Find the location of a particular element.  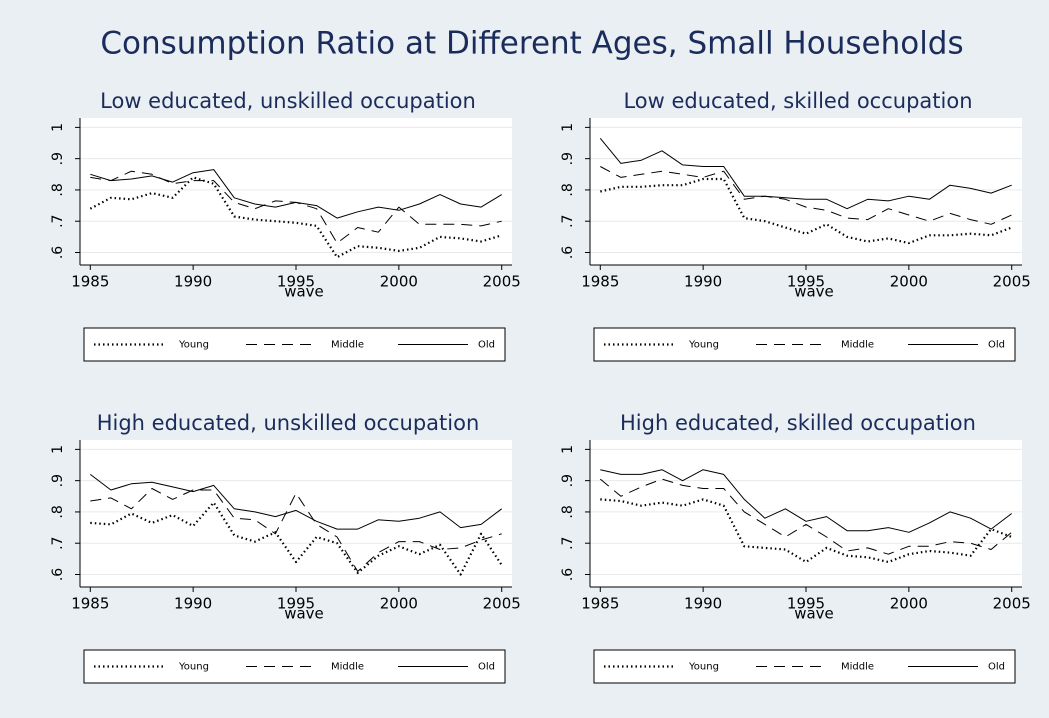

panel-title: Low educated, skilled occupation is located at coordinates (797, 101).